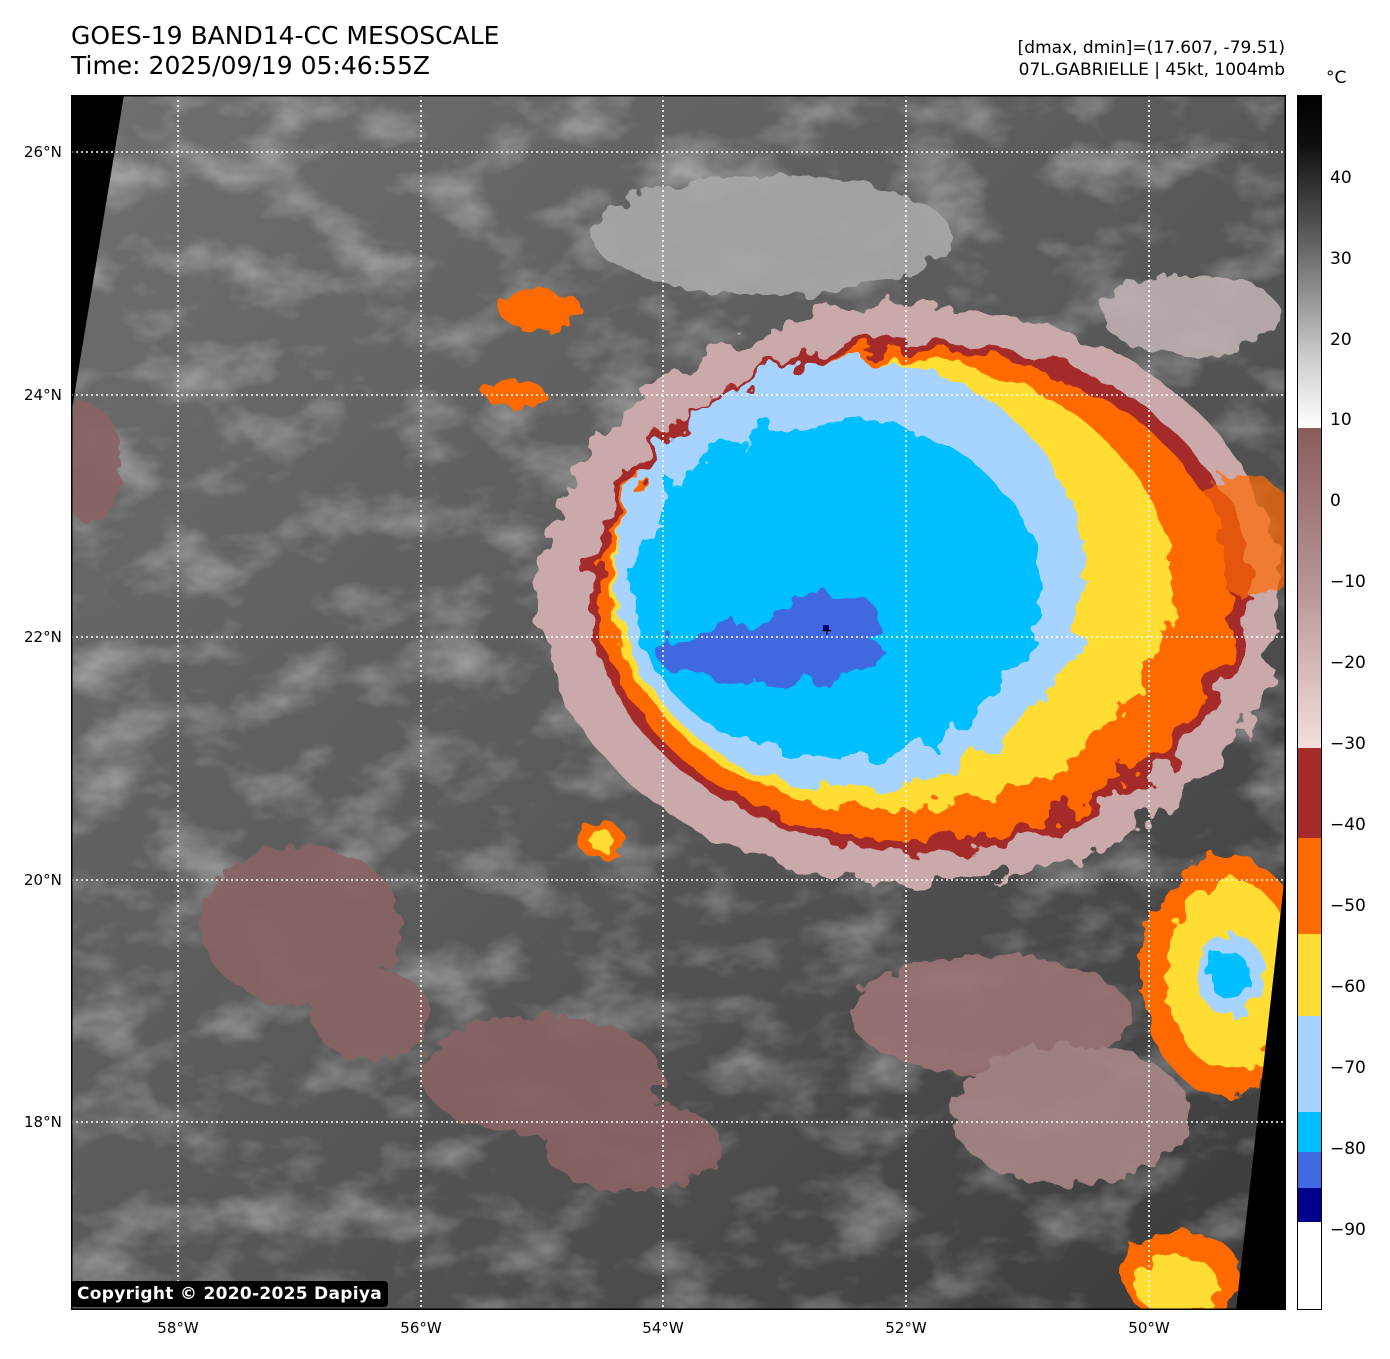 The height and width of the screenshot is (1359, 1390). What do you see at coordinates (1261, 1087) in the screenshot?
I see `no-data-right` at bounding box center [1261, 1087].